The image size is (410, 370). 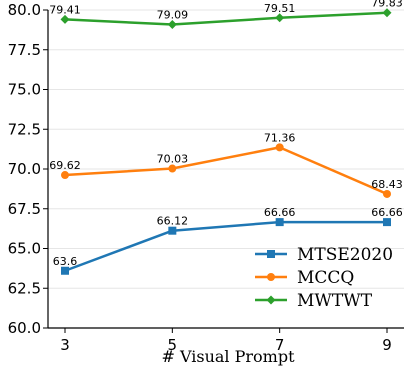 What do you see at coordinates (173, 159) in the screenshot?
I see `data-label: 70.03` at bounding box center [173, 159].